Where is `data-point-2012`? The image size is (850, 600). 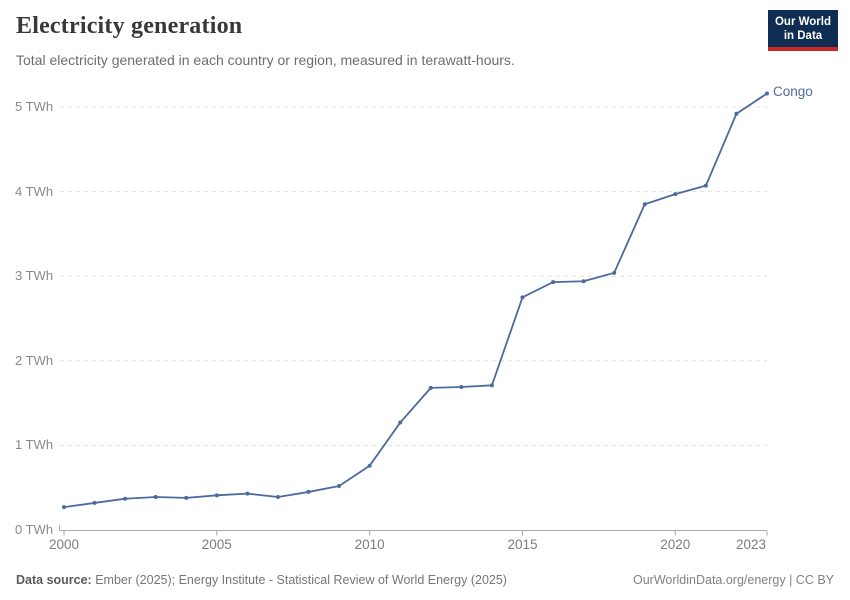 data-point-2012 is located at coordinates (430, 387).